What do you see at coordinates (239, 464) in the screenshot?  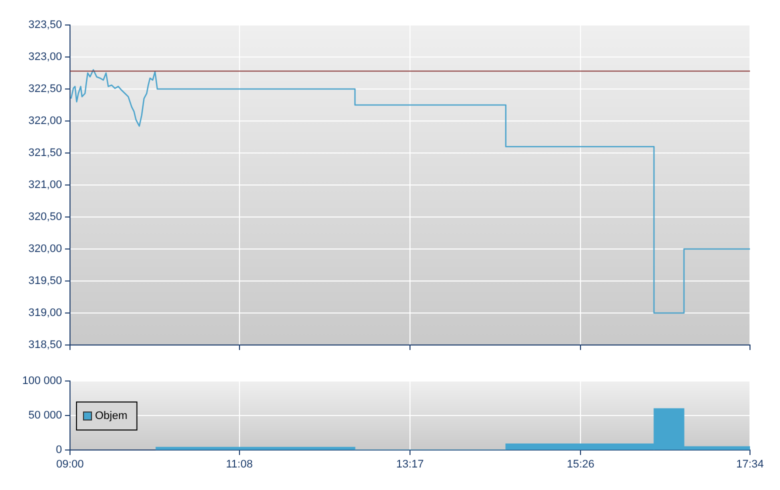 I see `x-tick-label: 11:08` at bounding box center [239, 464].